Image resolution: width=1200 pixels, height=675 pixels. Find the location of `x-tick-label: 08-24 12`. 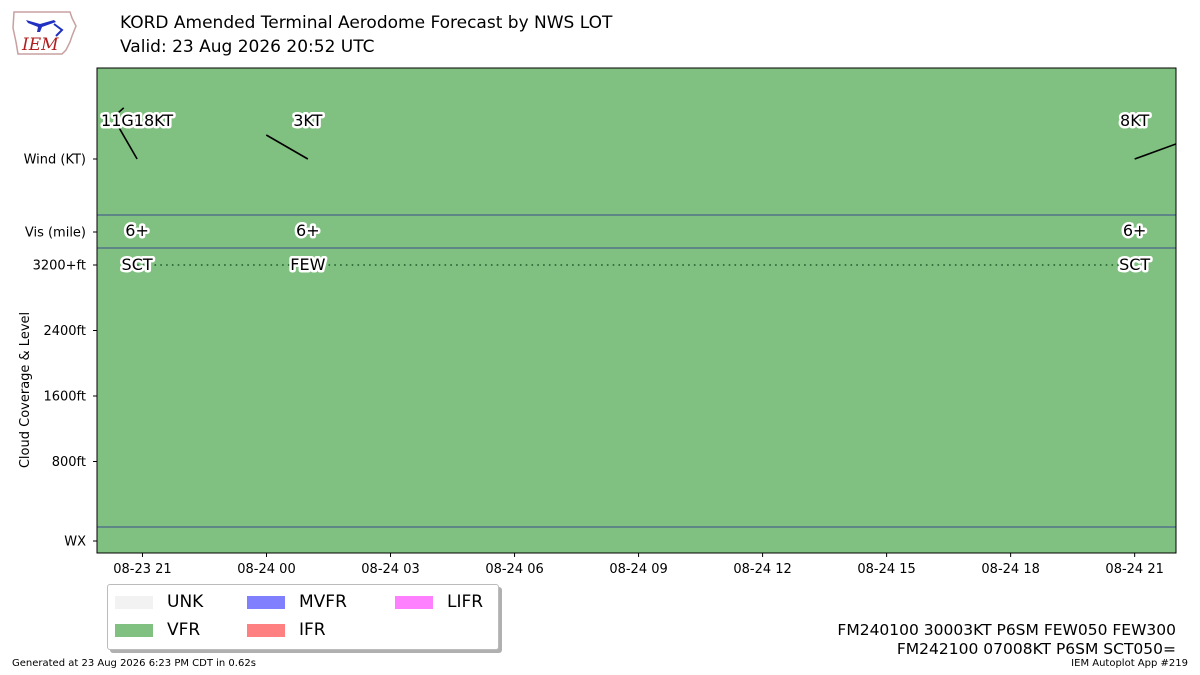

x-tick-label: 08-24 12 is located at coordinates (762, 569).